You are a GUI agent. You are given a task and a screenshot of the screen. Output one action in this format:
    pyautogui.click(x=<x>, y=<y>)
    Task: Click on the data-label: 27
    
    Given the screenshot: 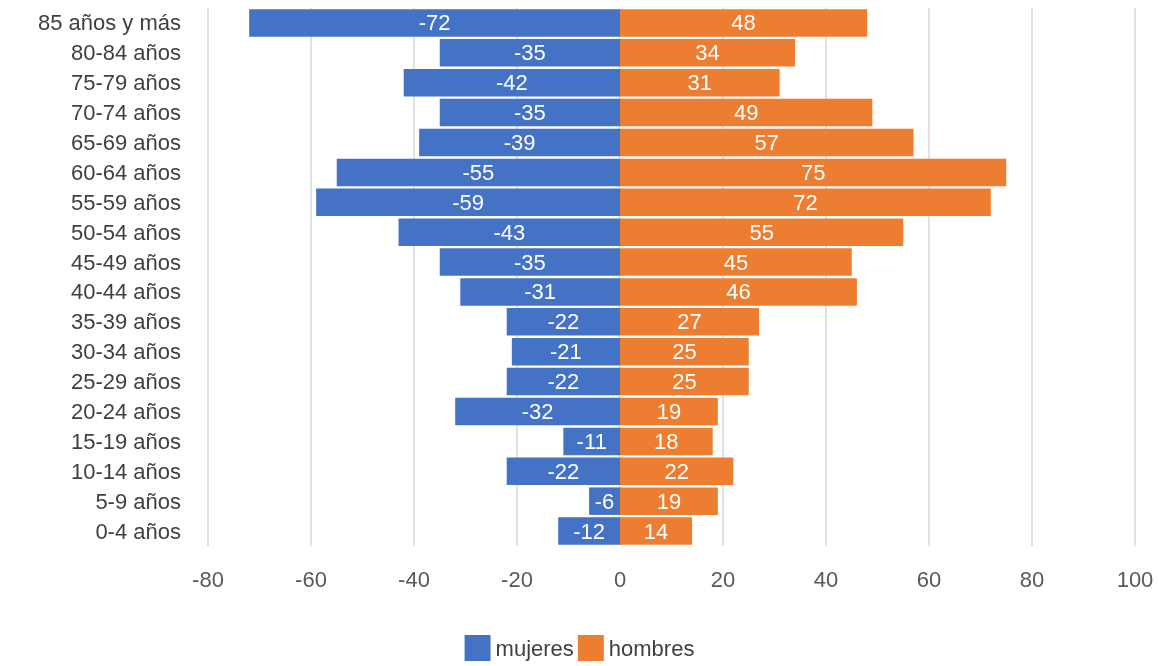 What is the action you would take?
    pyautogui.click(x=689, y=322)
    